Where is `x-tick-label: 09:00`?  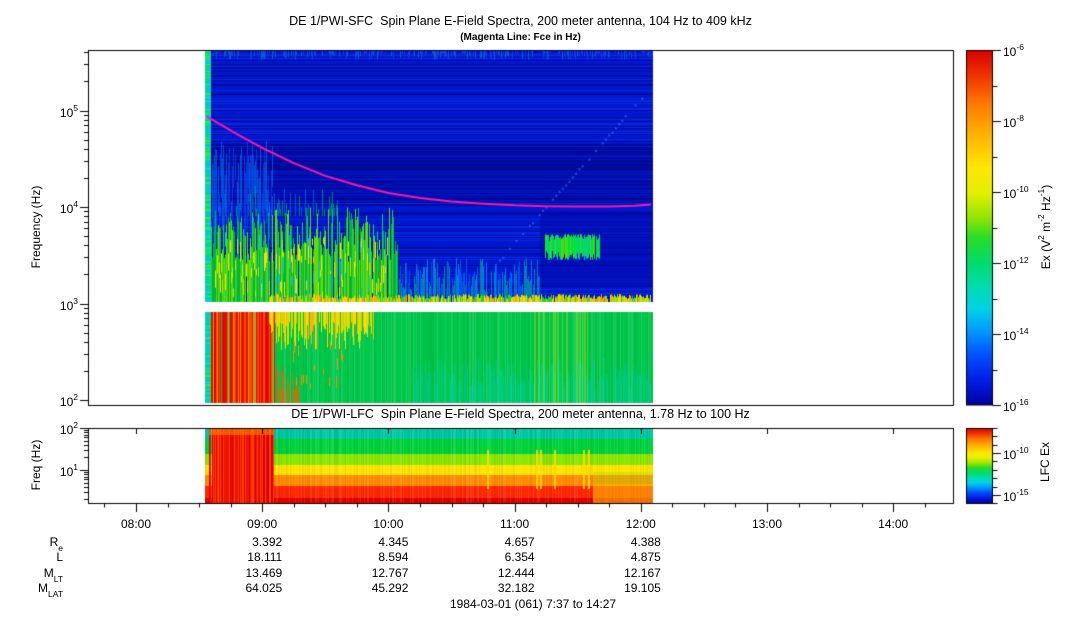 x-tick-label: 09:00 is located at coordinates (262, 524).